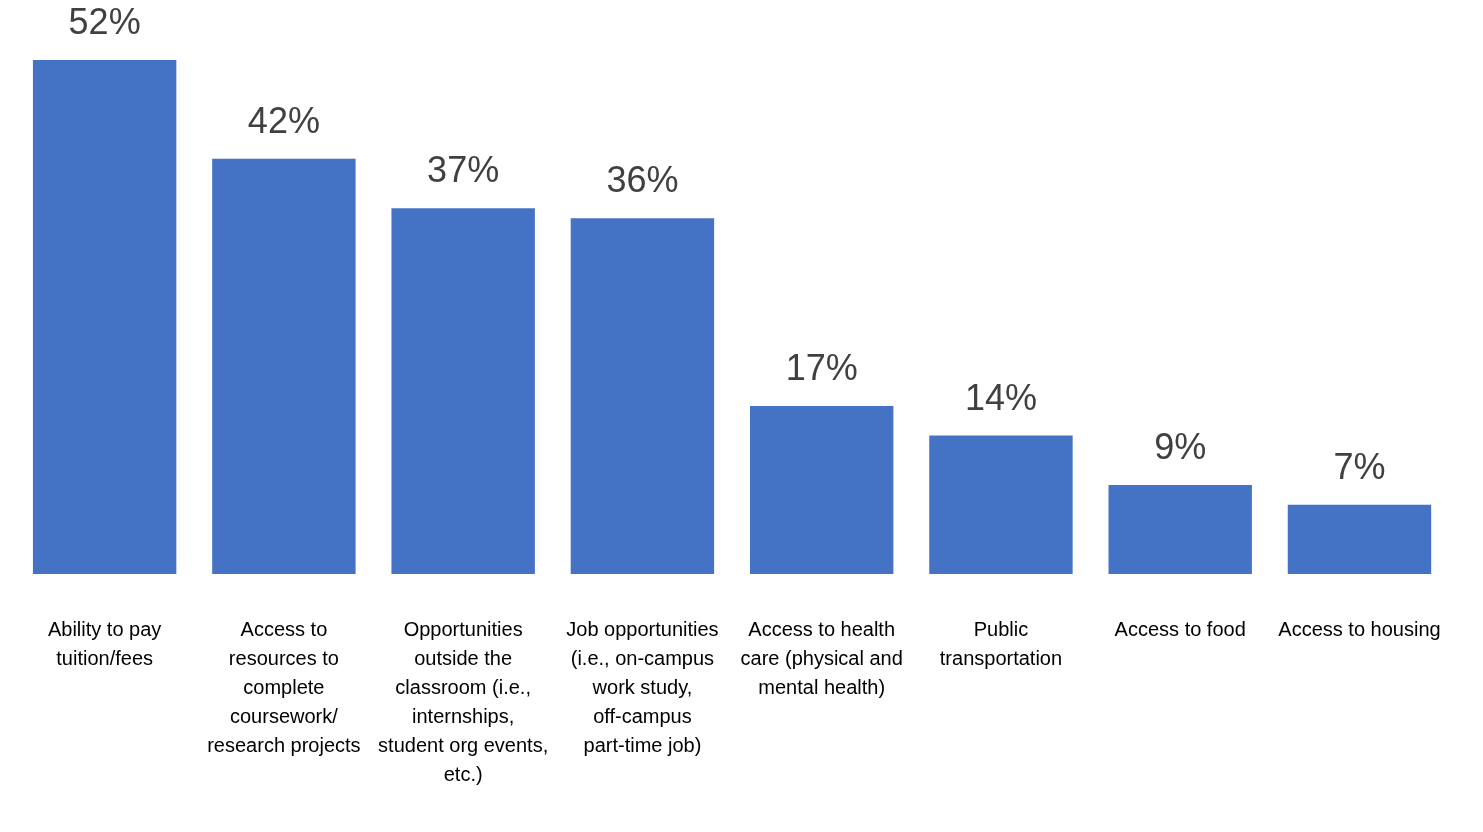 This screenshot has height=832, width=1483. What do you see at coordinates (1359, 629) in the screenshot?
I see `x-tick-label: Access to housing` at bounding box center [1359, 629].